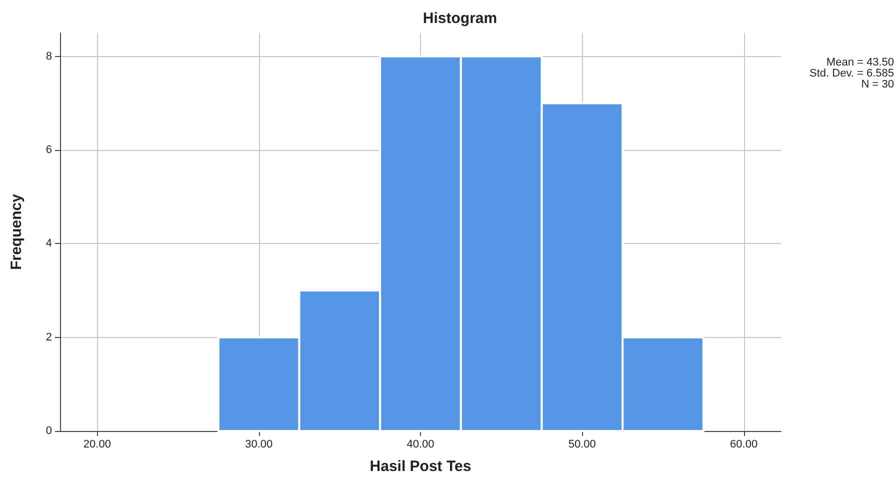 This screenshot has width=896, height=479. I want to click on x-tick-label: 40.00, so click(420, 444).